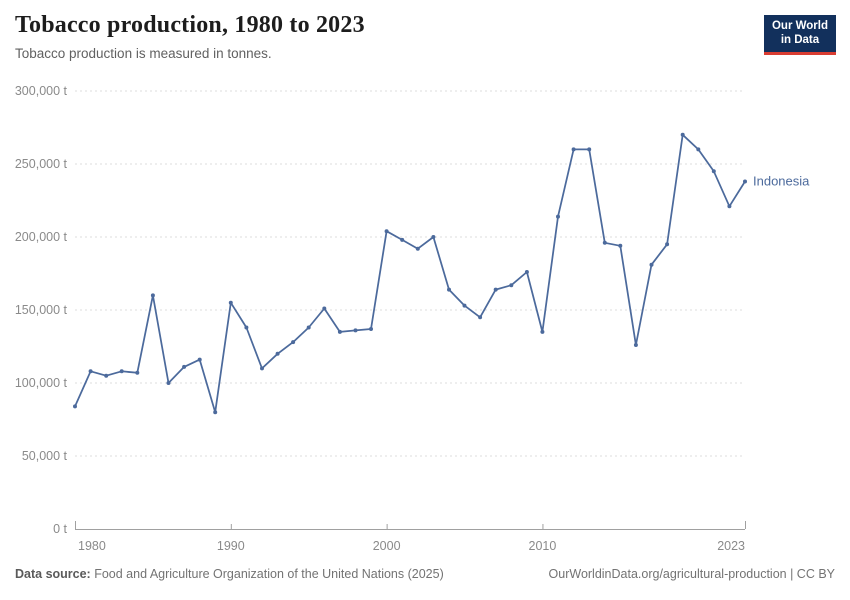 The height and width of the screenshot is (600, 850). What do you see at coordinates (387, 546) in the screenshot?
I see `x-tick-label: 2000` at bounding box center [387, 546].